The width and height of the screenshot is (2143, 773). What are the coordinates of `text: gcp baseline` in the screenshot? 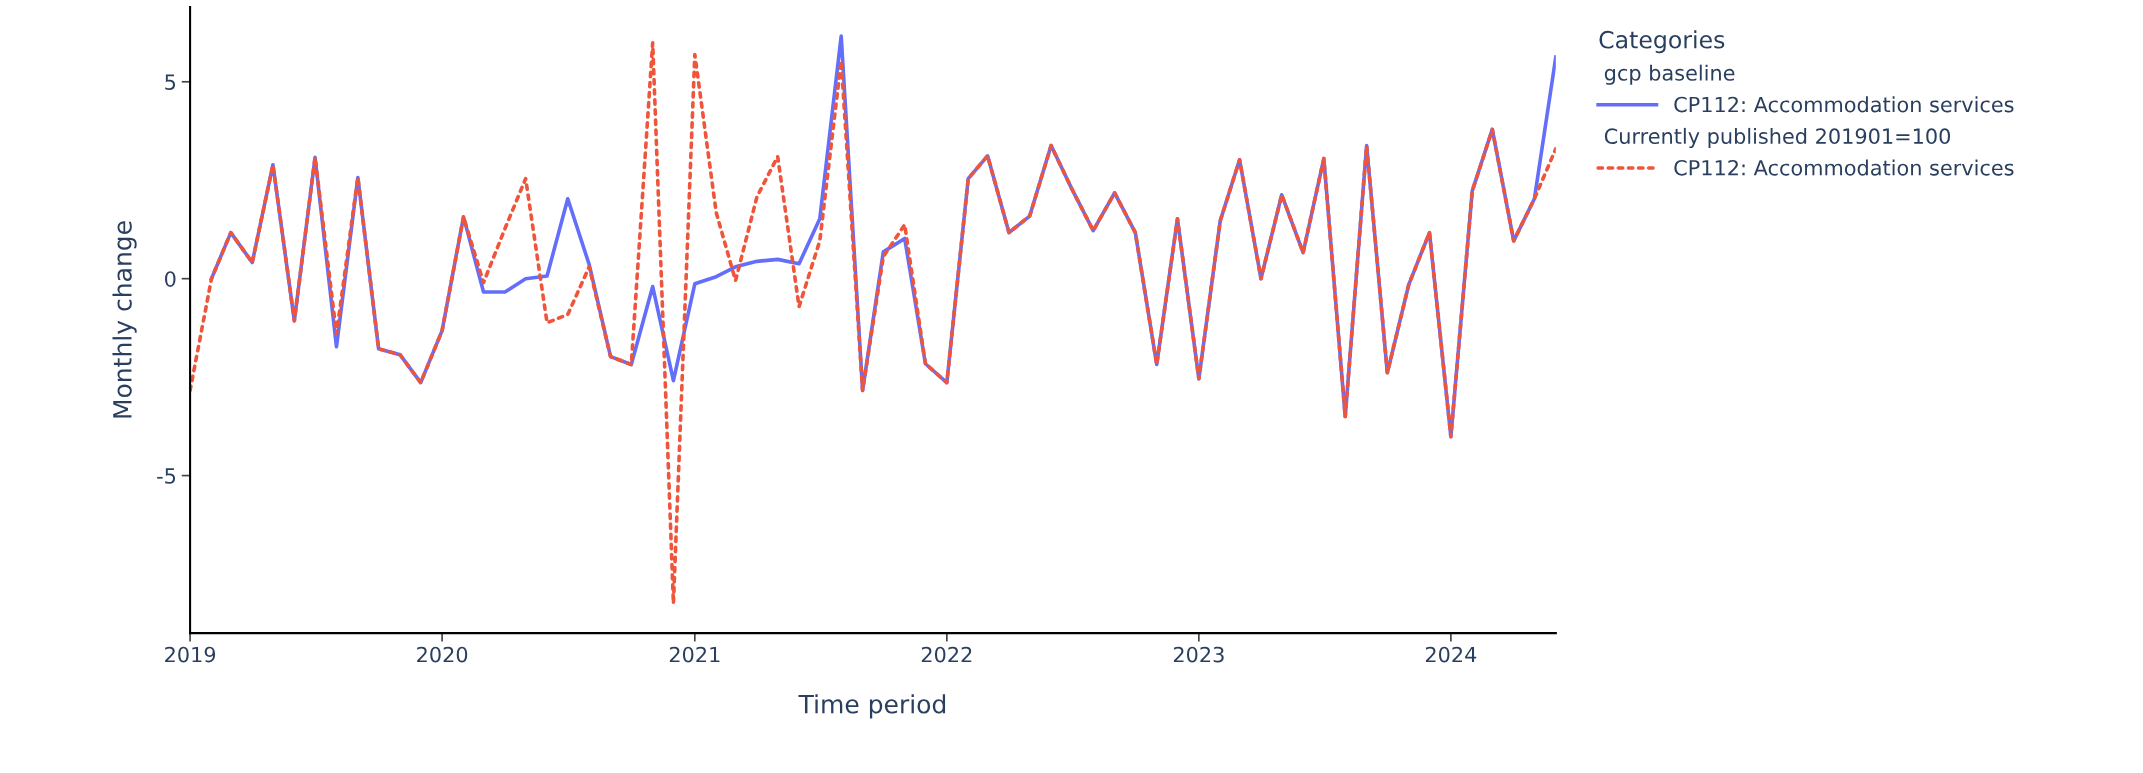 It's located at (1669, 74).